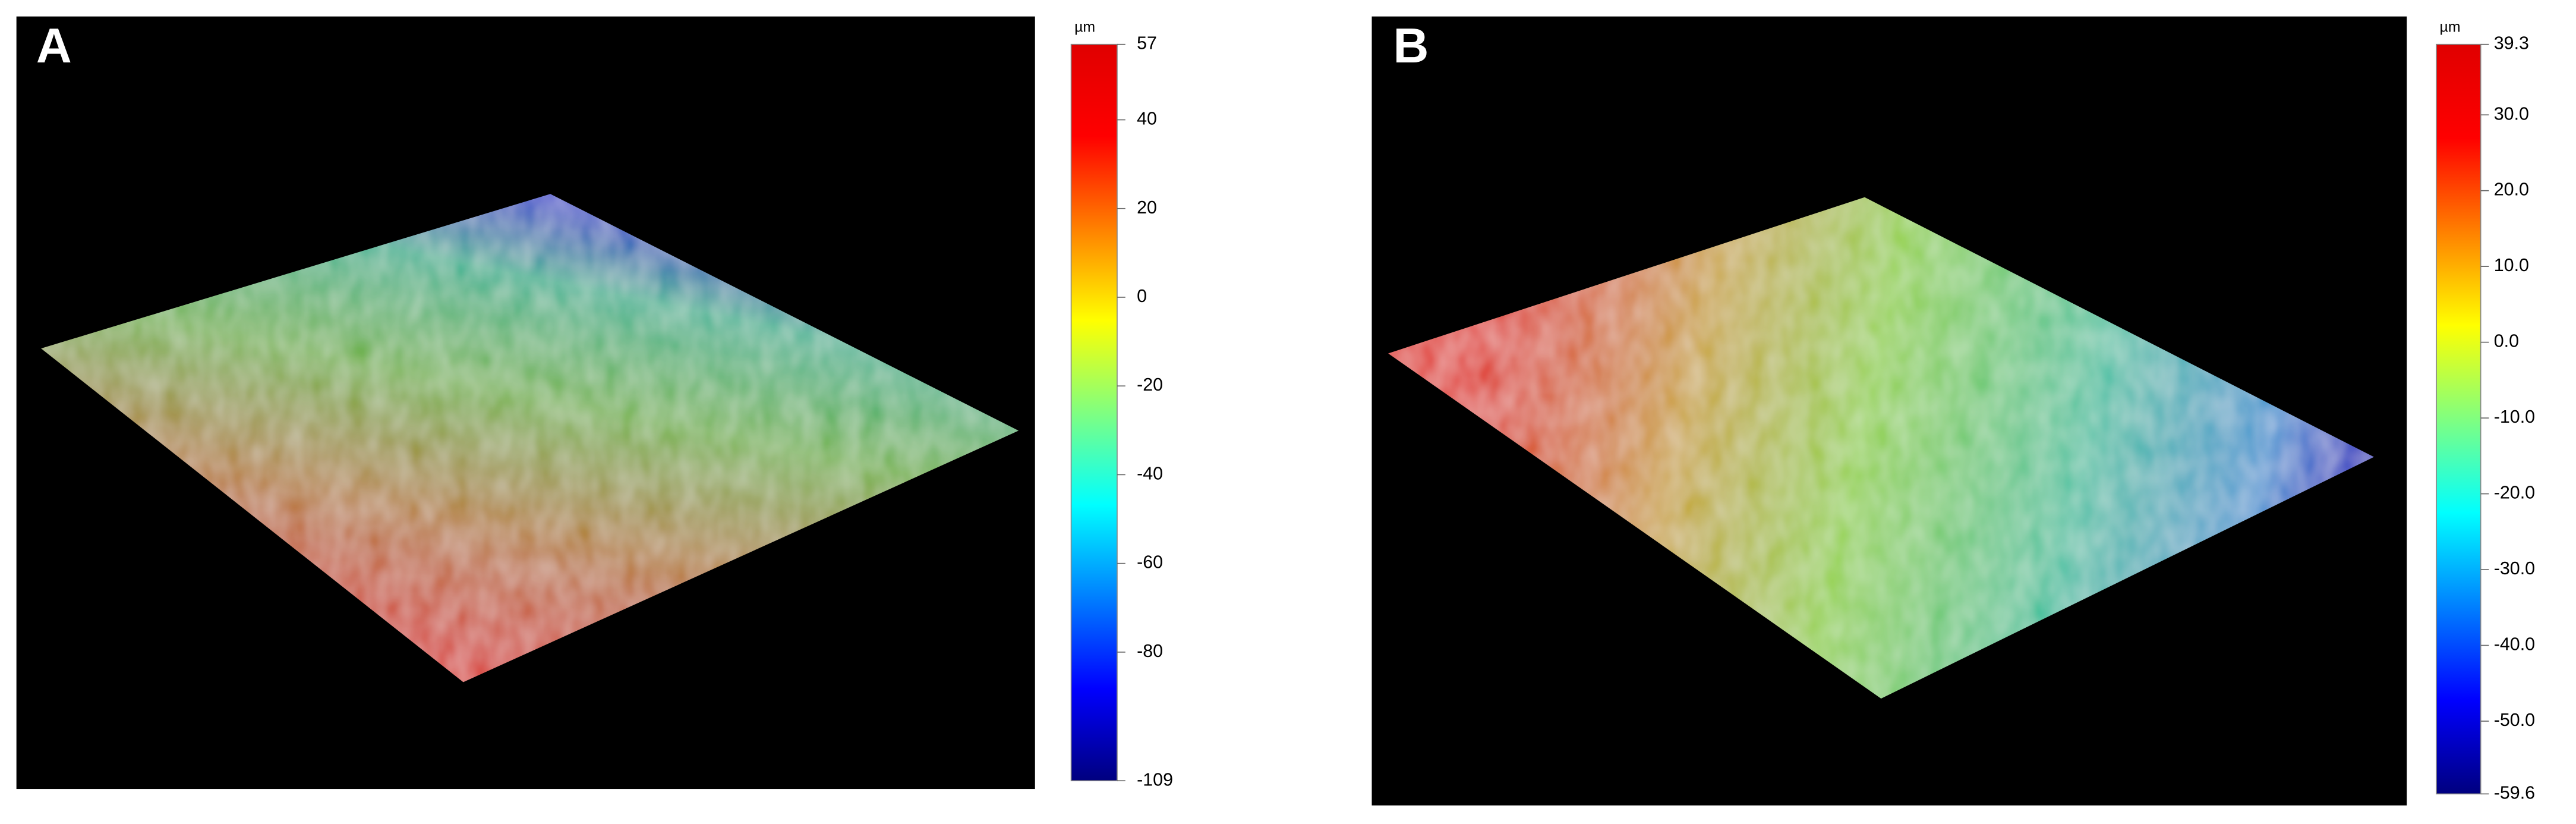 This screenshot has height=824, width=2576. I want to click on panel-label: B, so click(1411, 46).